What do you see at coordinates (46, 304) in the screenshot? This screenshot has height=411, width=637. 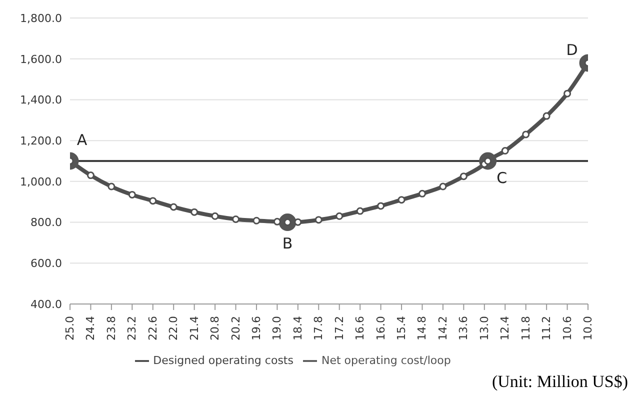 I see `y-tick-label: 400.0` at bounding box center [46, 304].